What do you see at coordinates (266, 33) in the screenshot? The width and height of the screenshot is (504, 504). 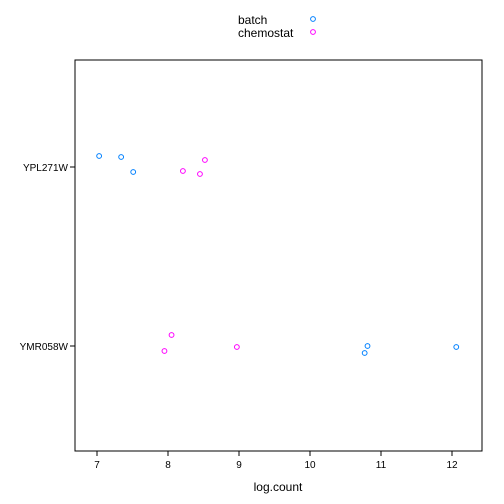 I see `legend-label-chemostat: chemostat` at bounding box center [266, 33].